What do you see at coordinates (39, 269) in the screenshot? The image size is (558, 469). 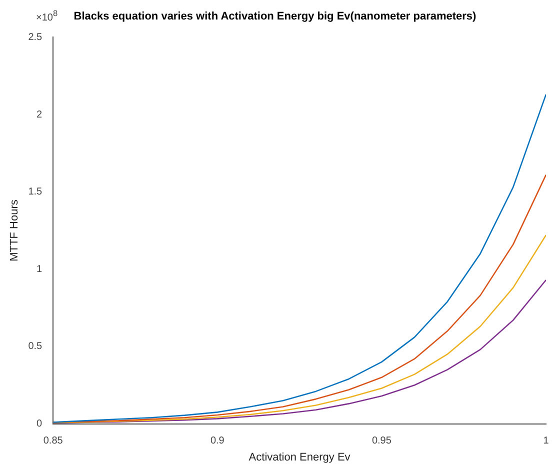 I see `y-tick-label: 1` at bounding box center [39, 269].